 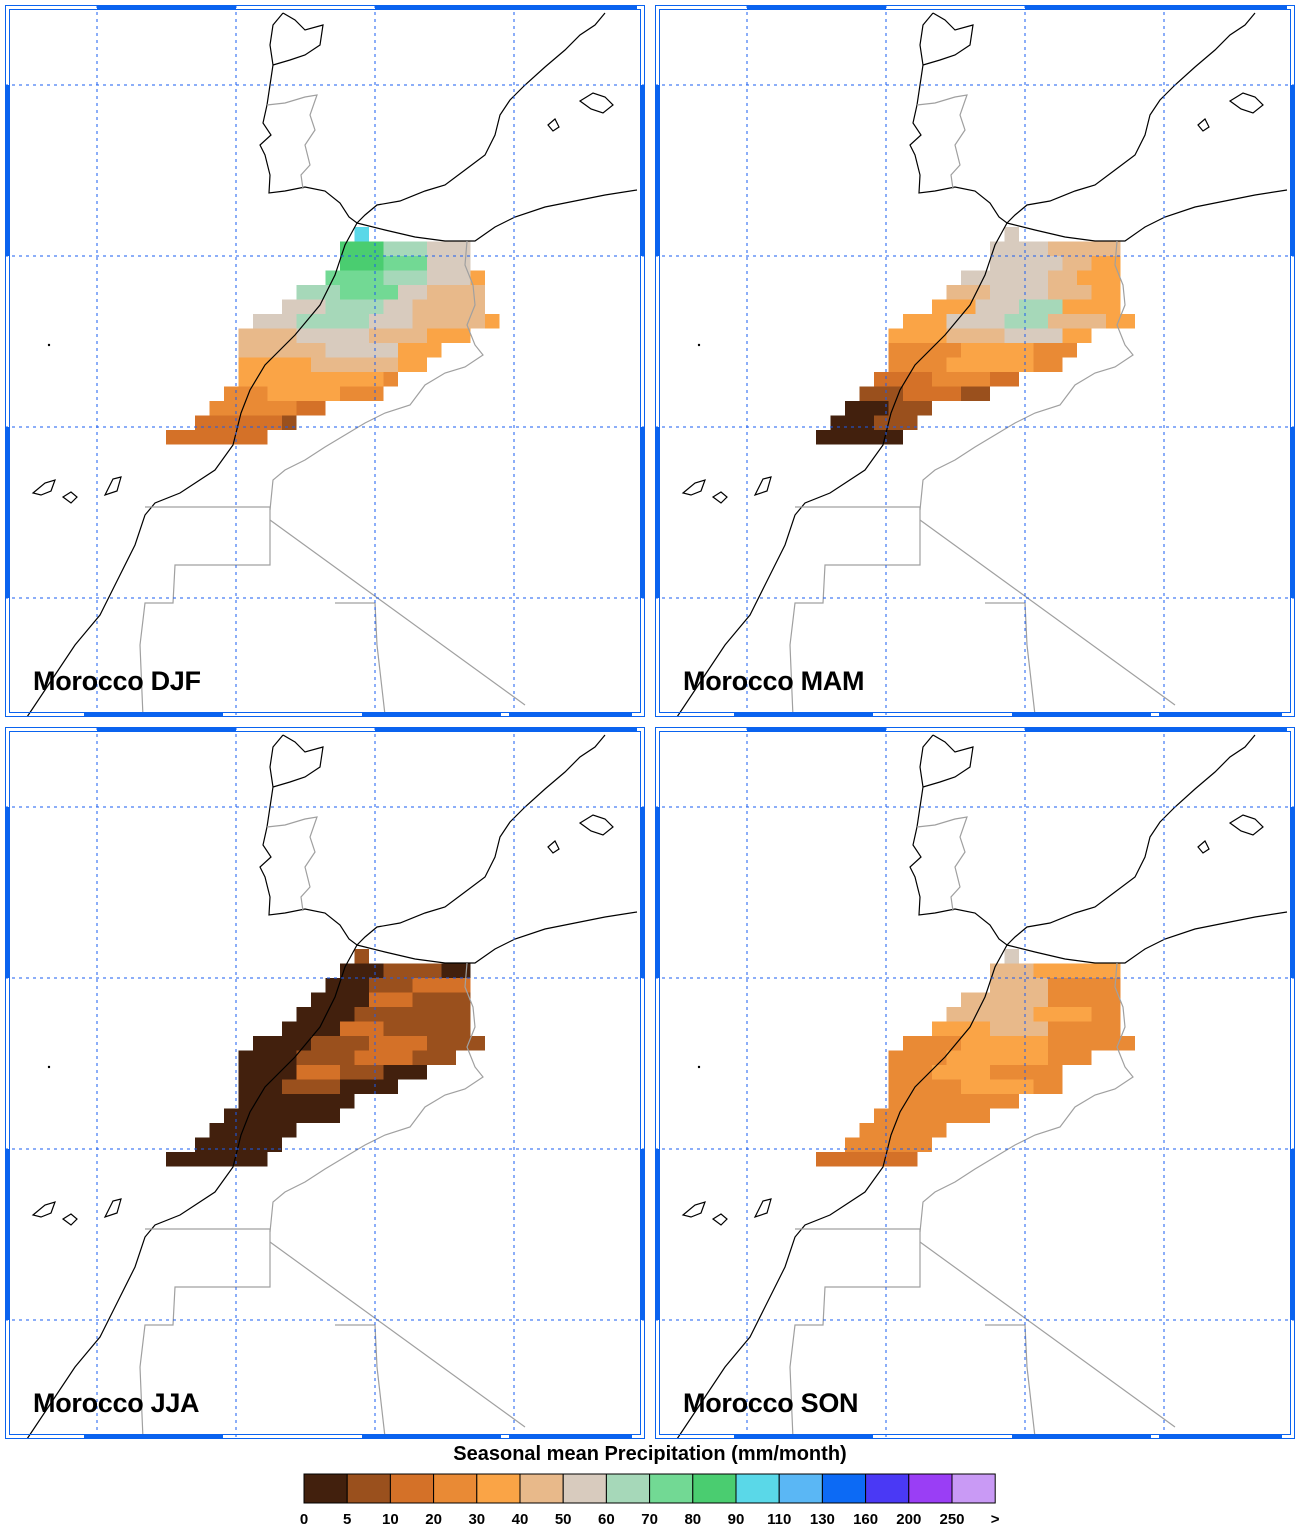 I want to click on colorbar-tick-label: 50, so click(x=563, y=1519).